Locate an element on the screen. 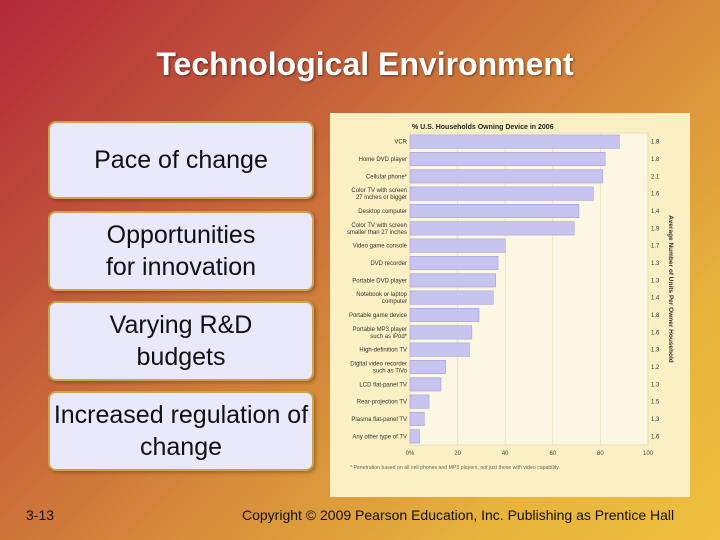  bullet-increased-regulation: Increased regulation of change is located at coordinates (181, 431).